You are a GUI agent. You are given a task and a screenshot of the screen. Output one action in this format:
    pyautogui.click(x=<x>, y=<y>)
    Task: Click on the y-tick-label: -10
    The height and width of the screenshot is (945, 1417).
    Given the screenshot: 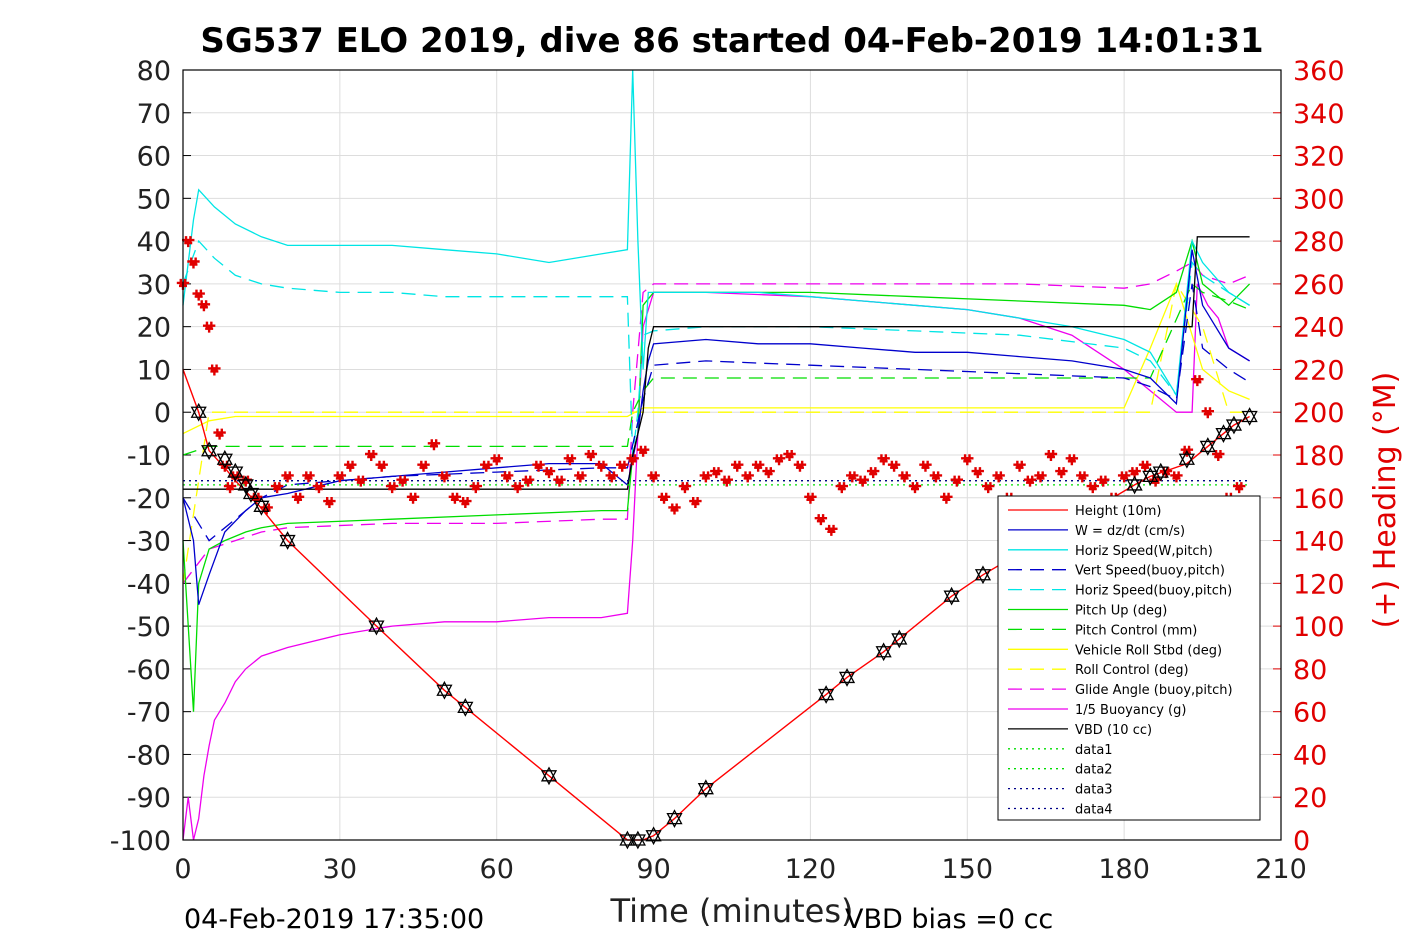 What is the action you would take?
    pyautogui.click(x=149, y=456)
    